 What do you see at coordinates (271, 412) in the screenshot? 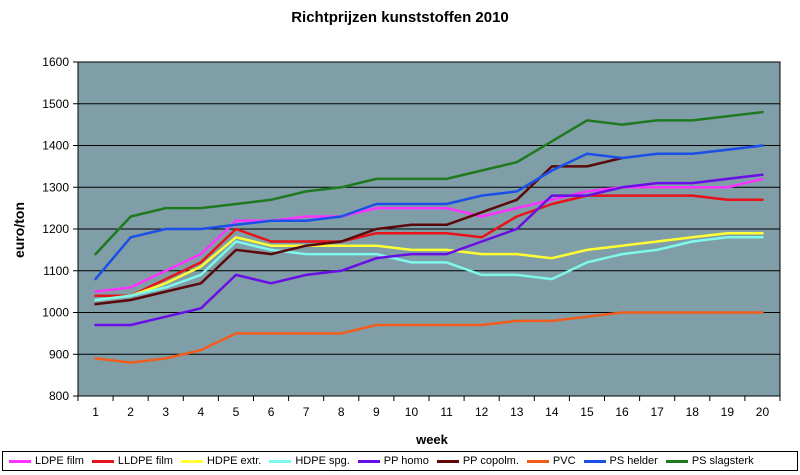
I see `x-tick-label: 6` at bounding box center [271, 412].